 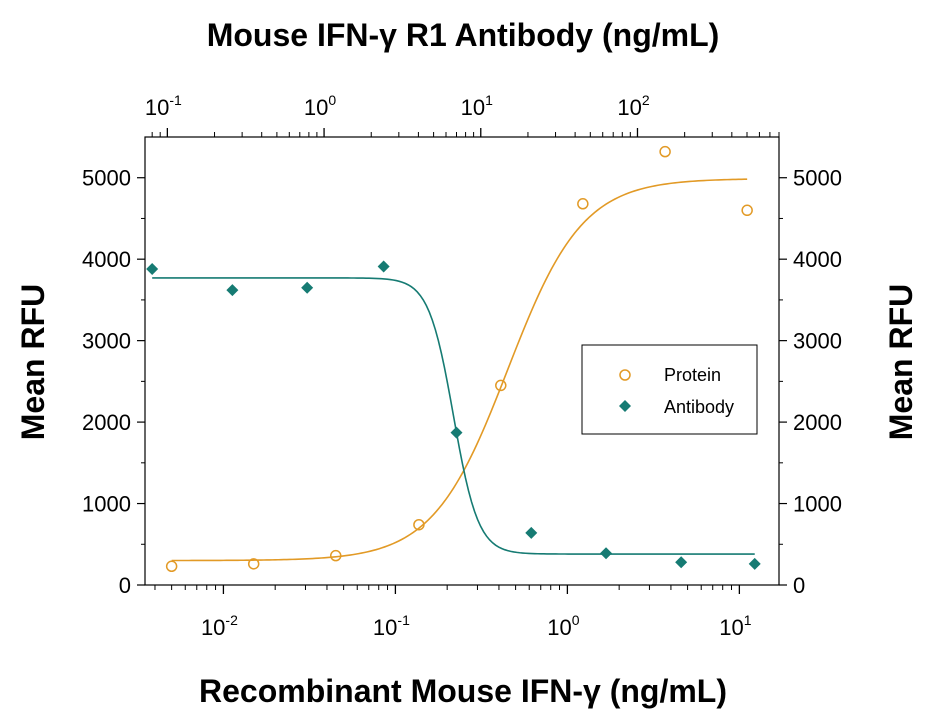 What do you see at coordinates (901, 362) in the screenshot?
I see `right-y-axis-title: Mean RFU` at bounding box center [901, 362].